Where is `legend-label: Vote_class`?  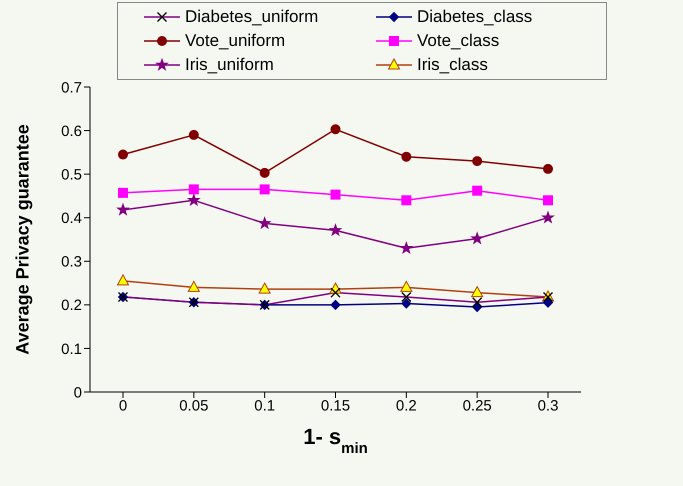
legend-label: Vote_class is located at coordinates (458, 41).